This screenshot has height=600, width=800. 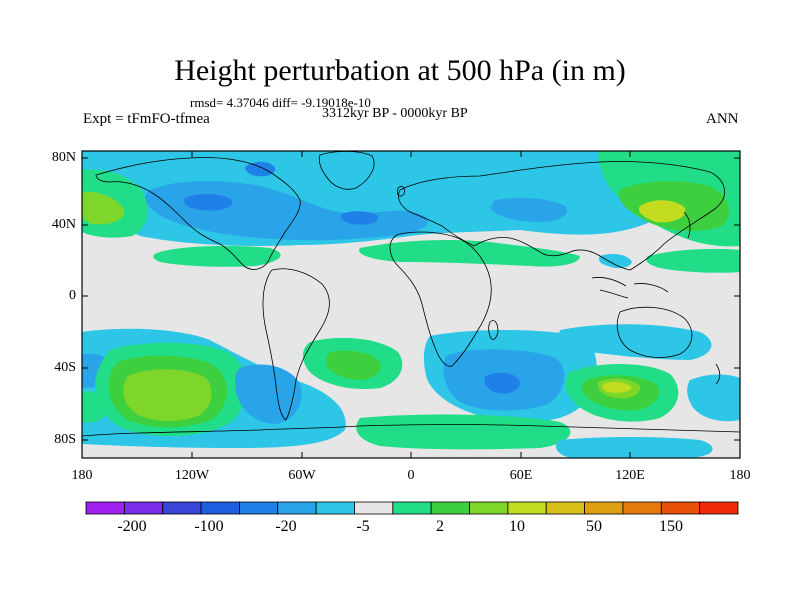 What do you see at coordinates (198, 213) in the screenshot?
I see `north-america-outline` at bounding box center [198, 213].